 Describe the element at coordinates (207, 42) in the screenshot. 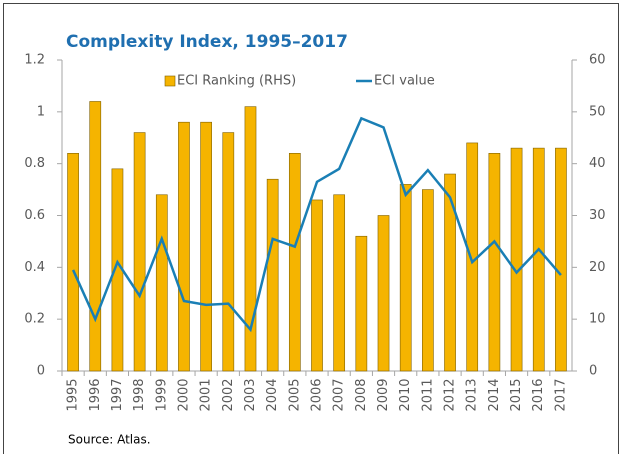

I see `chart-title: Complexity Index, 1995–2017` at that location.